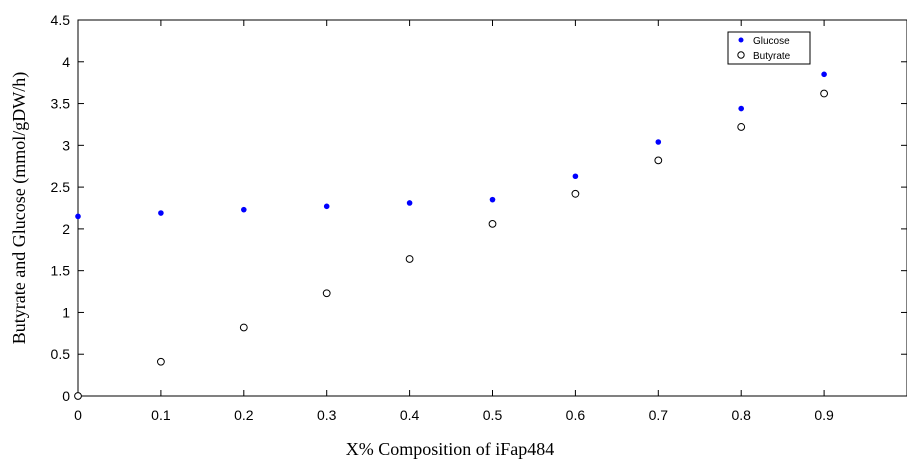 Image resolution: width=907 pixels, height=461 pixels. What do you see at coordinates (576, 415) in the screenshot?
I see `x-tick-label: 0.6` at bounding box center [576, 415].